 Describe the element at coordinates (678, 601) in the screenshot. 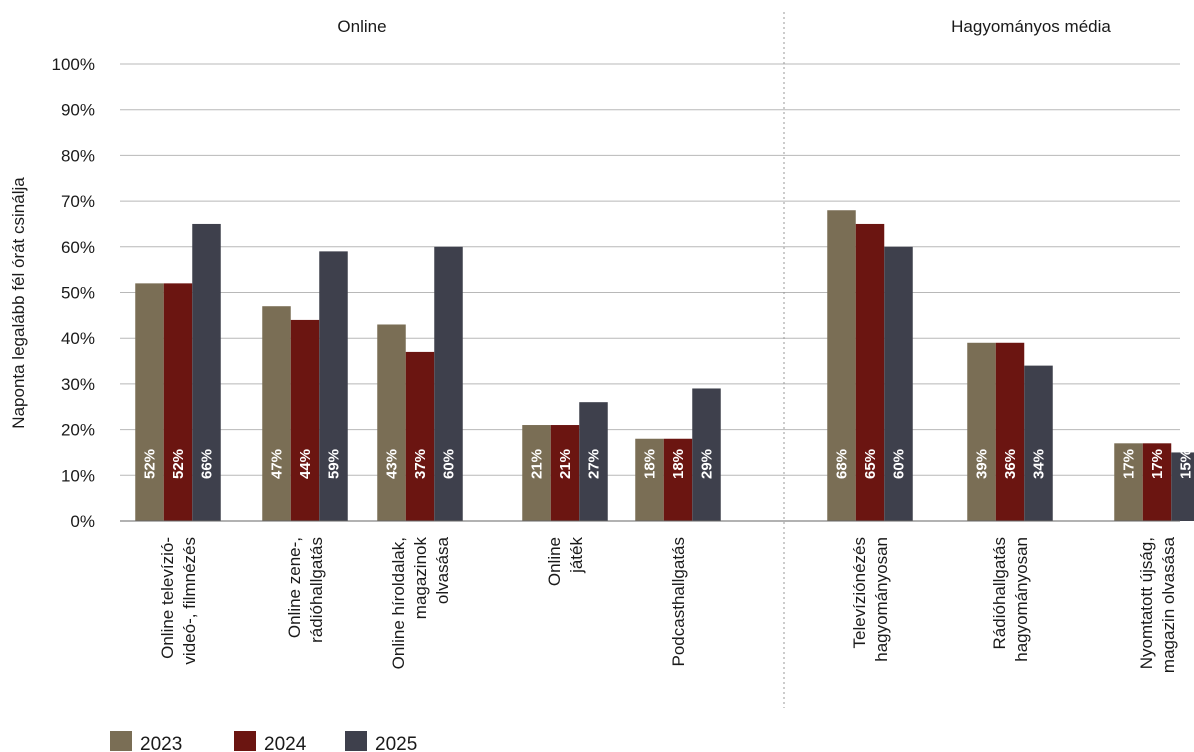

I see `category-label: Podcasthallgatás` at that location.